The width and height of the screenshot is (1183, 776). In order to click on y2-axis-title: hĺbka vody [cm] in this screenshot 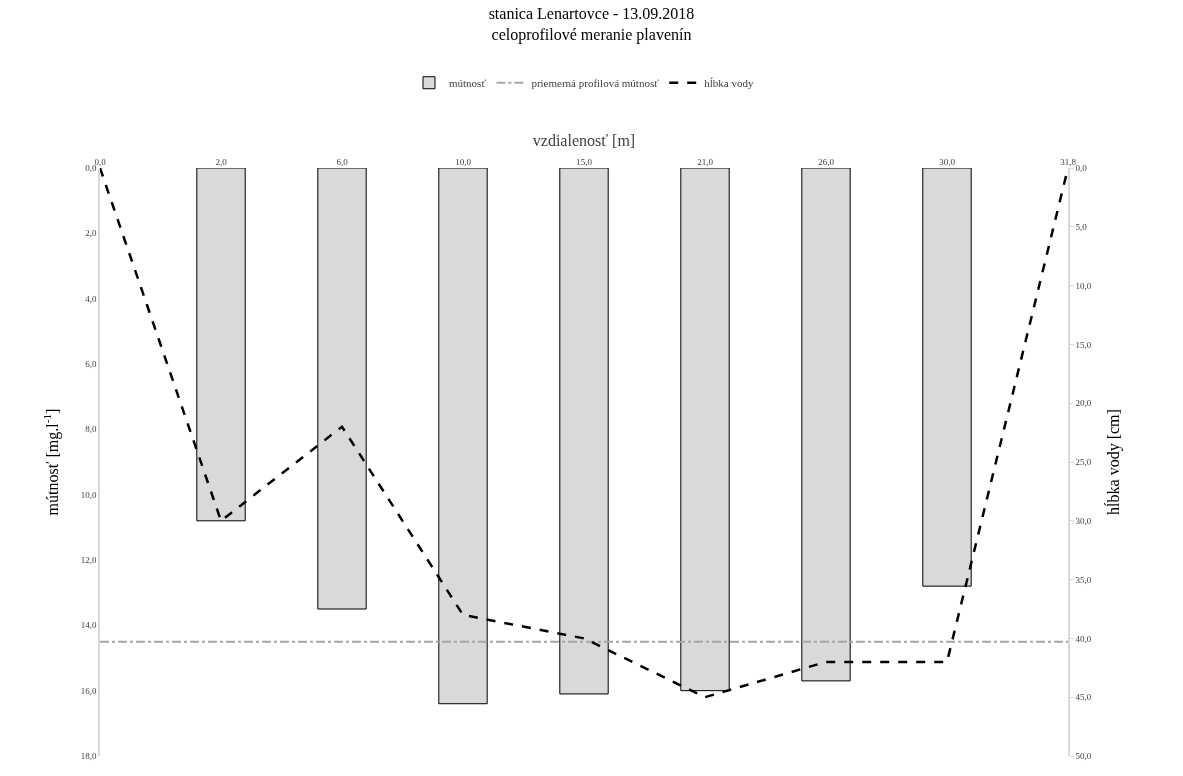, I will do `click(1113, 462)`.